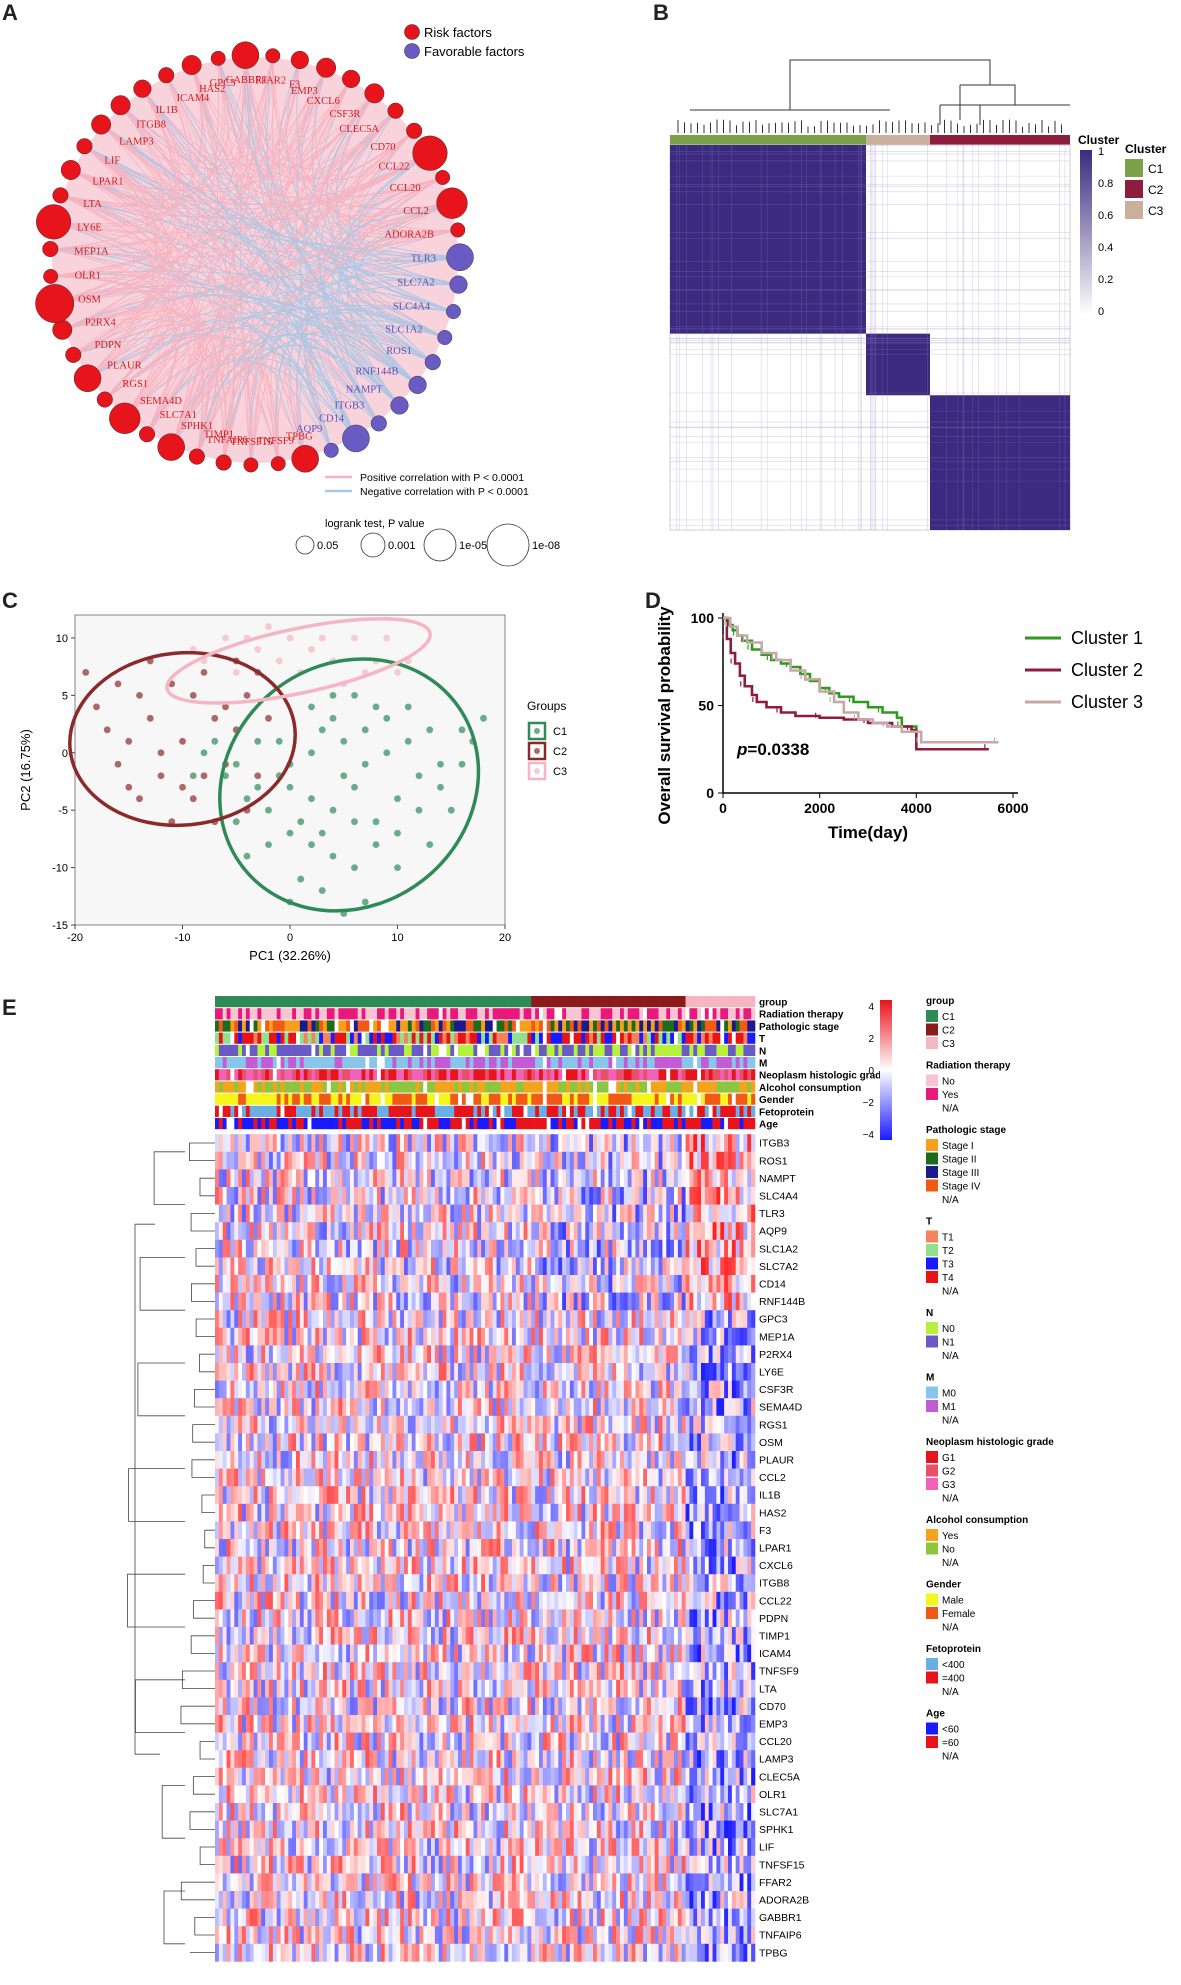 The image size is (1181, 1985). I want to click on gene-node-label: GABBR1, so click(246, 80).